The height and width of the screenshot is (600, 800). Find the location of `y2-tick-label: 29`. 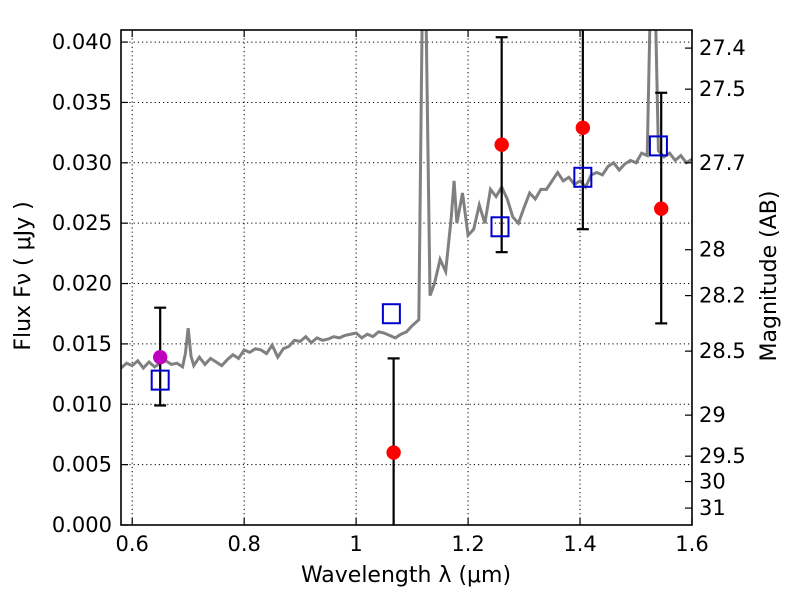

y2-tick-label: 29 is located at coordinates (712, 415).